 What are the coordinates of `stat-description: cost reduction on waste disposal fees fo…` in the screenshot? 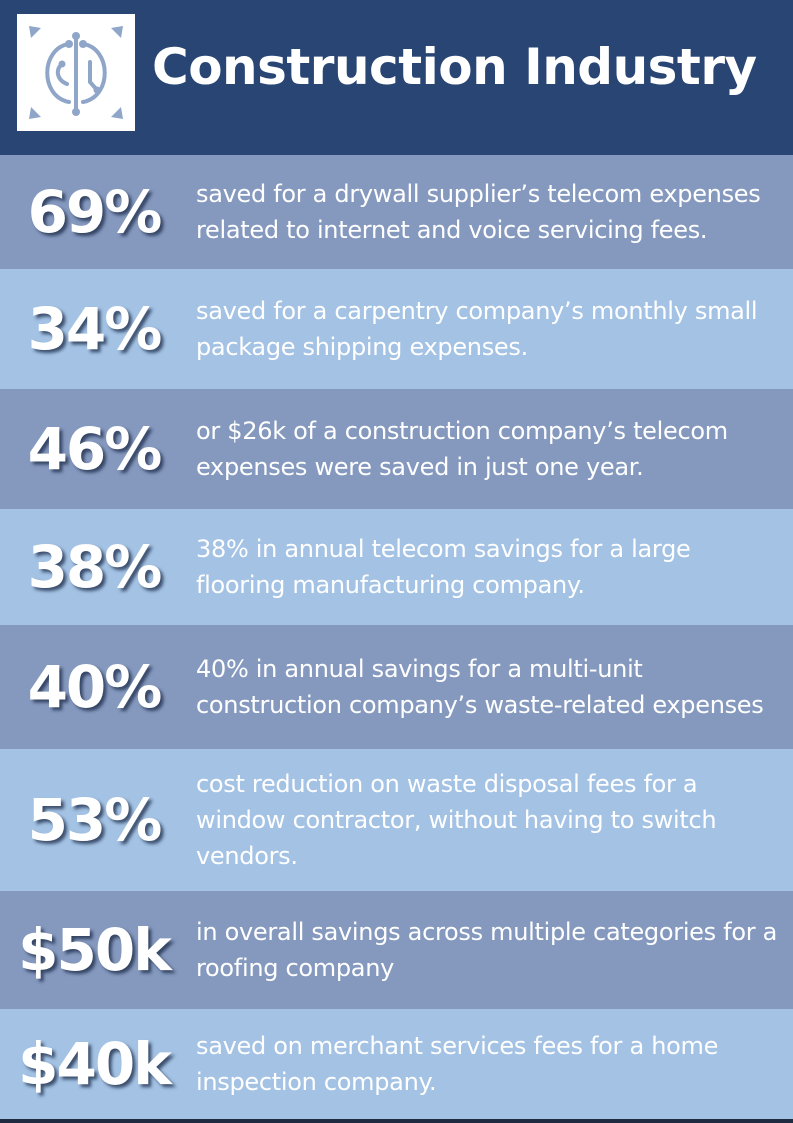 It's located at (456, 820).